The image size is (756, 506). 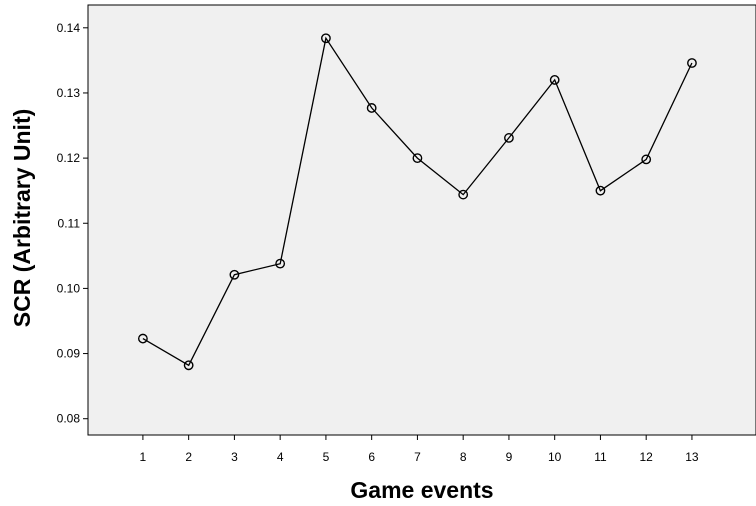 What do you see at coordinates (69, 28) in the screenshot?
I see `y-tick-label: 0.14` at bounding box center [69, 28].